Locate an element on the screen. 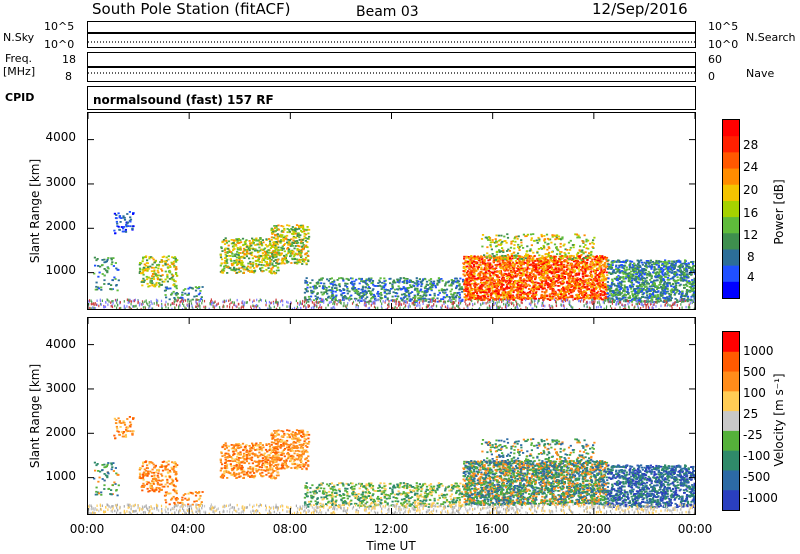 The height and width of the screenshot is (554, 800). nsearch-tick-bottom: 10^0 is located at coordinates (723, 44).